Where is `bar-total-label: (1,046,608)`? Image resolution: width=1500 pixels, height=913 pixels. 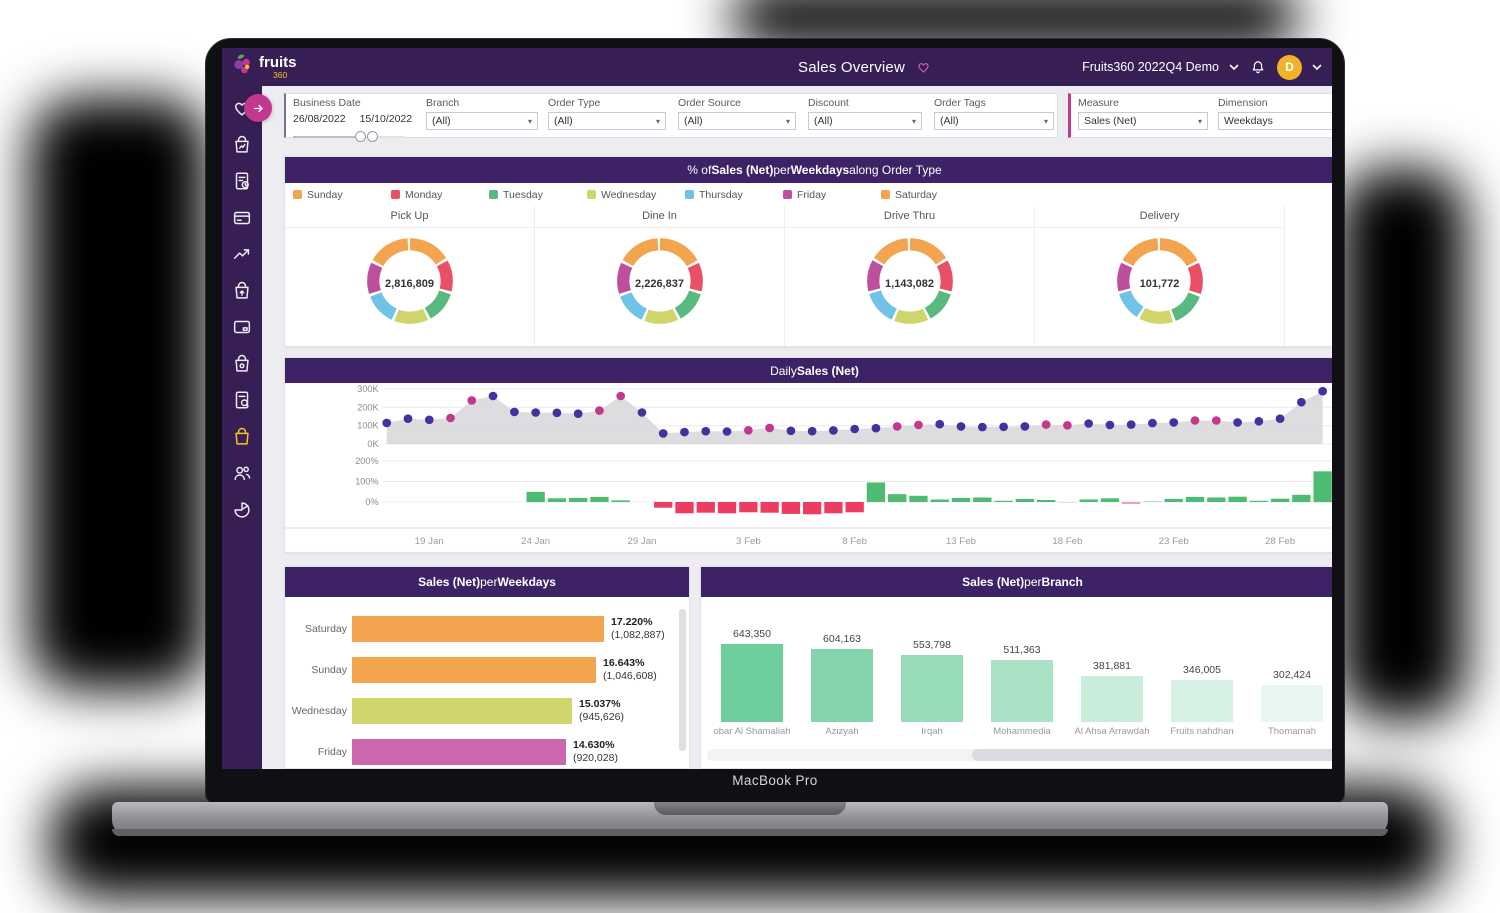 bar-total-label: (1,046,608) is located at coordinates (630, 675).